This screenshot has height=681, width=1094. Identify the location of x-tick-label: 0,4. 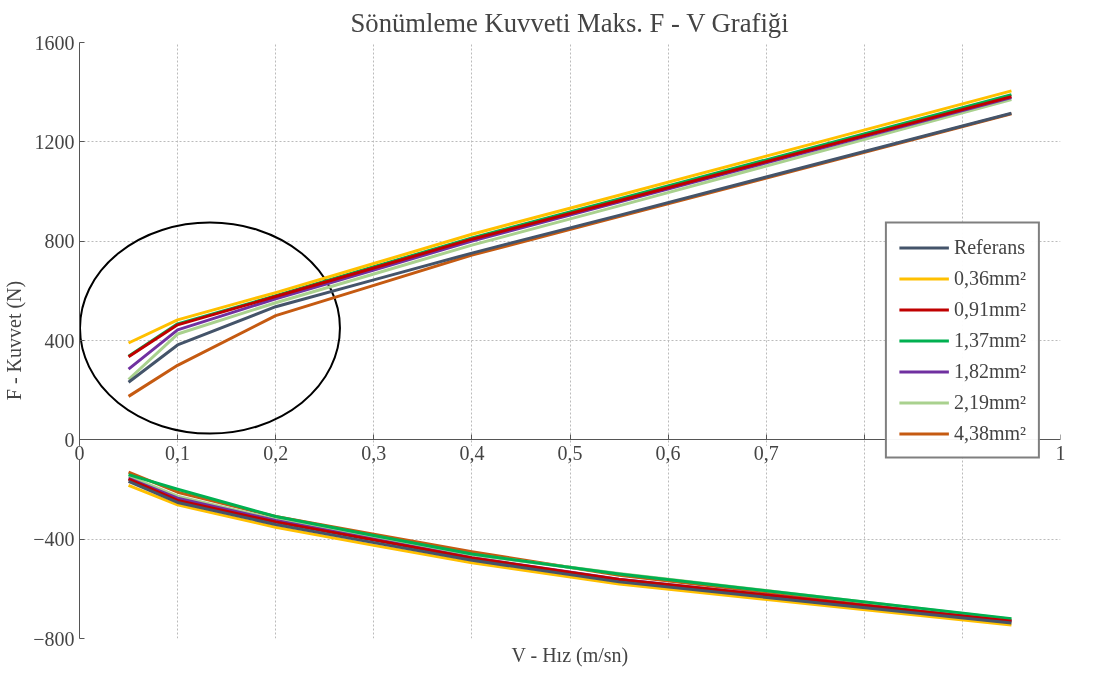
(472, 452).